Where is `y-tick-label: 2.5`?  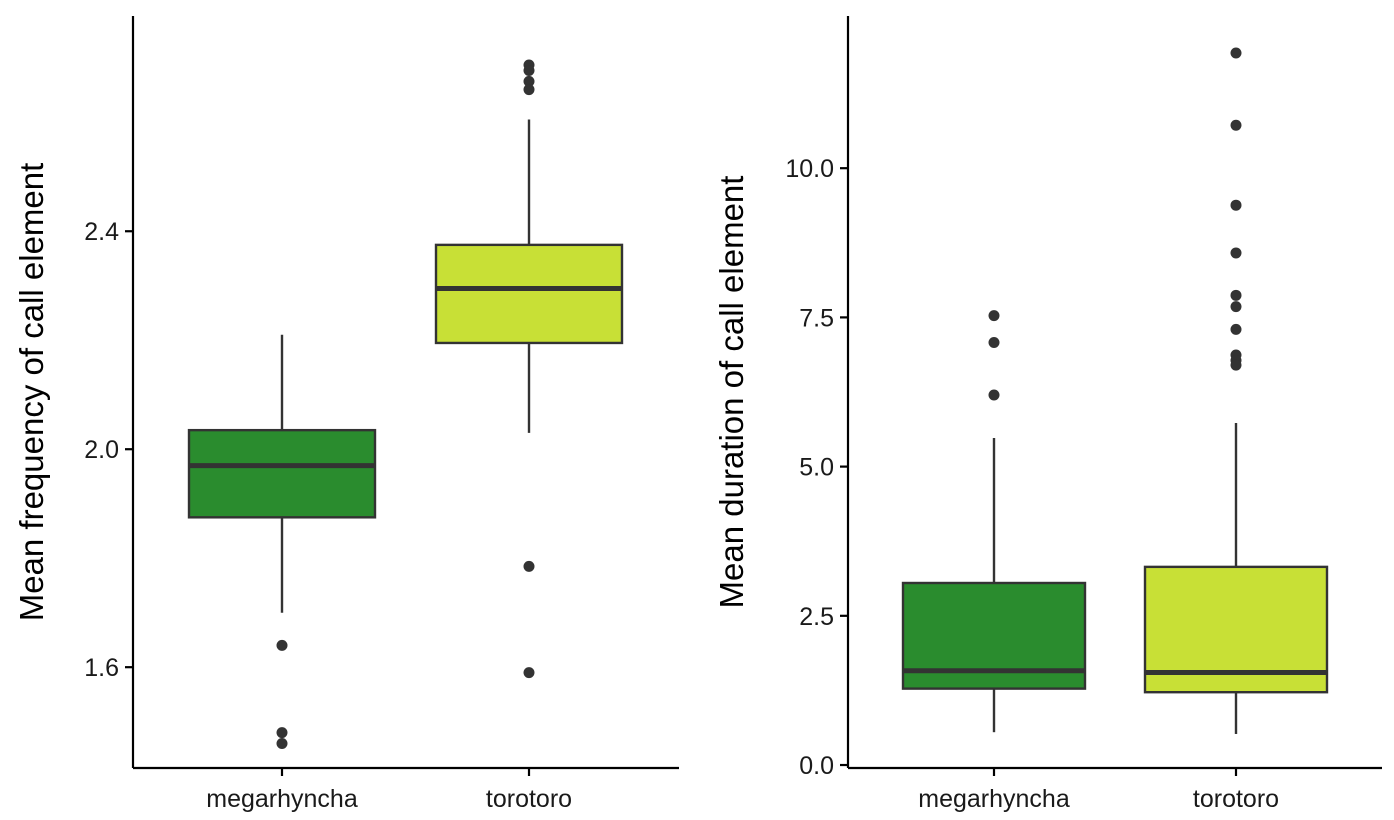 y-tick-label: 2.5 is located at coordinates (816, 617).